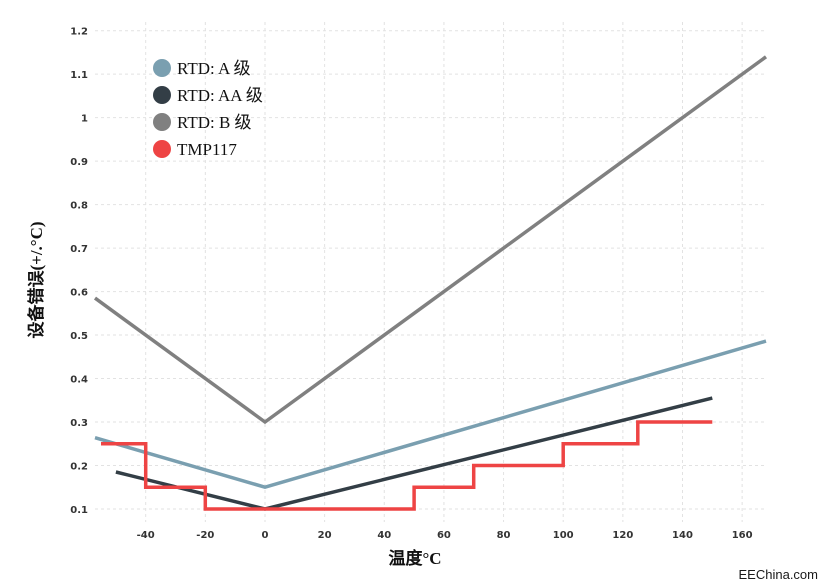 Image resolution: width=826 pixels, height=586 pixels. Describe the element at coordinates (622, 535) in the screenshot. I see `x-tick-label: 120` at that location.